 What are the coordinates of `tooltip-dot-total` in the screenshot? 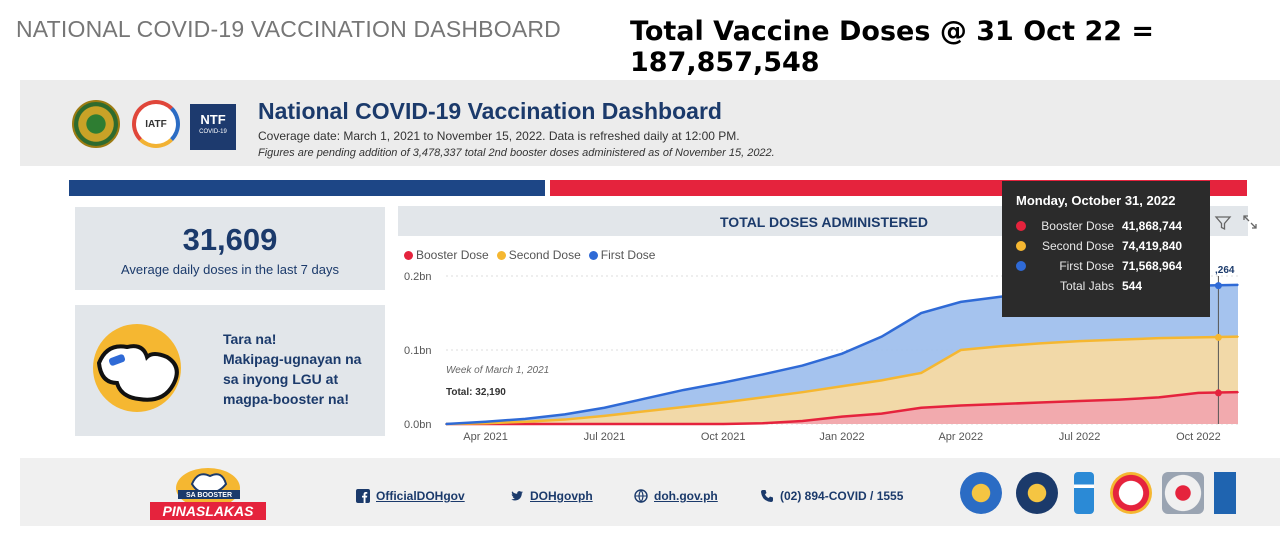 It's located at (1021, 286).